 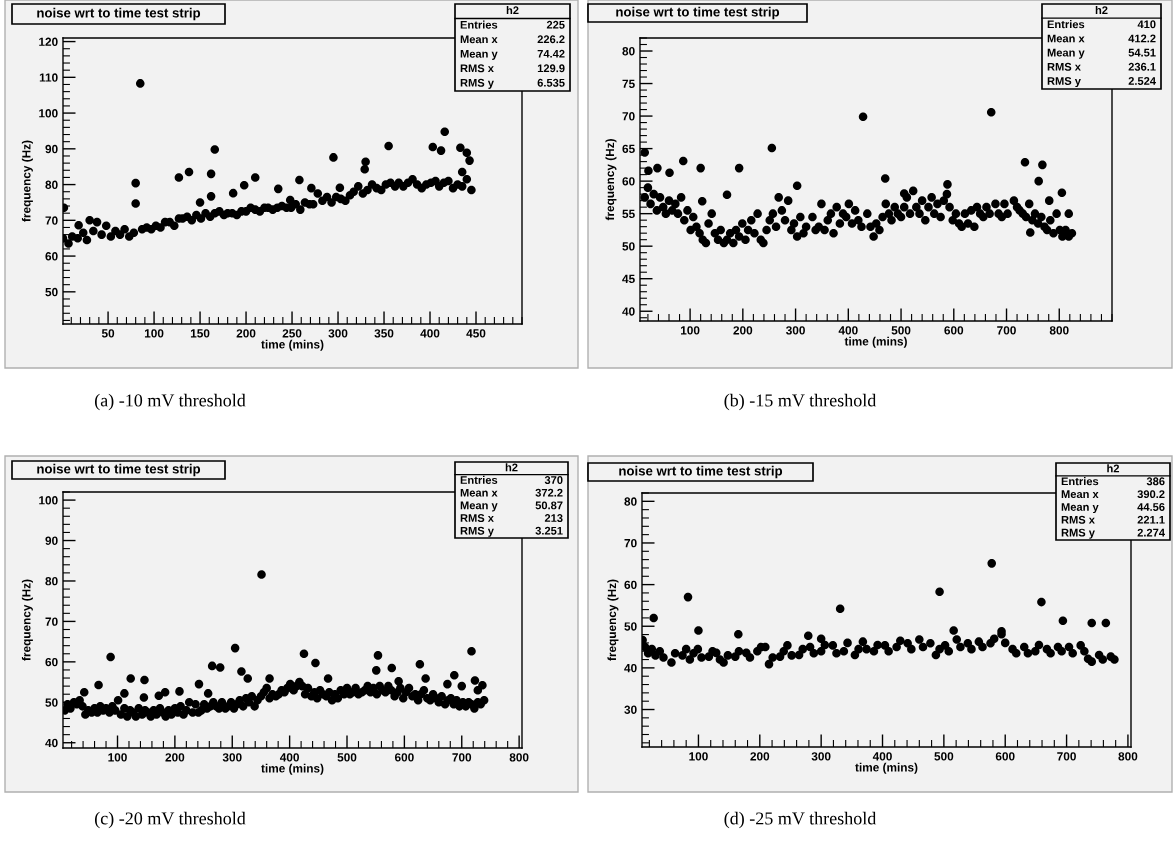 I want to click on text: 412.2, so click(x=1142, y=38).